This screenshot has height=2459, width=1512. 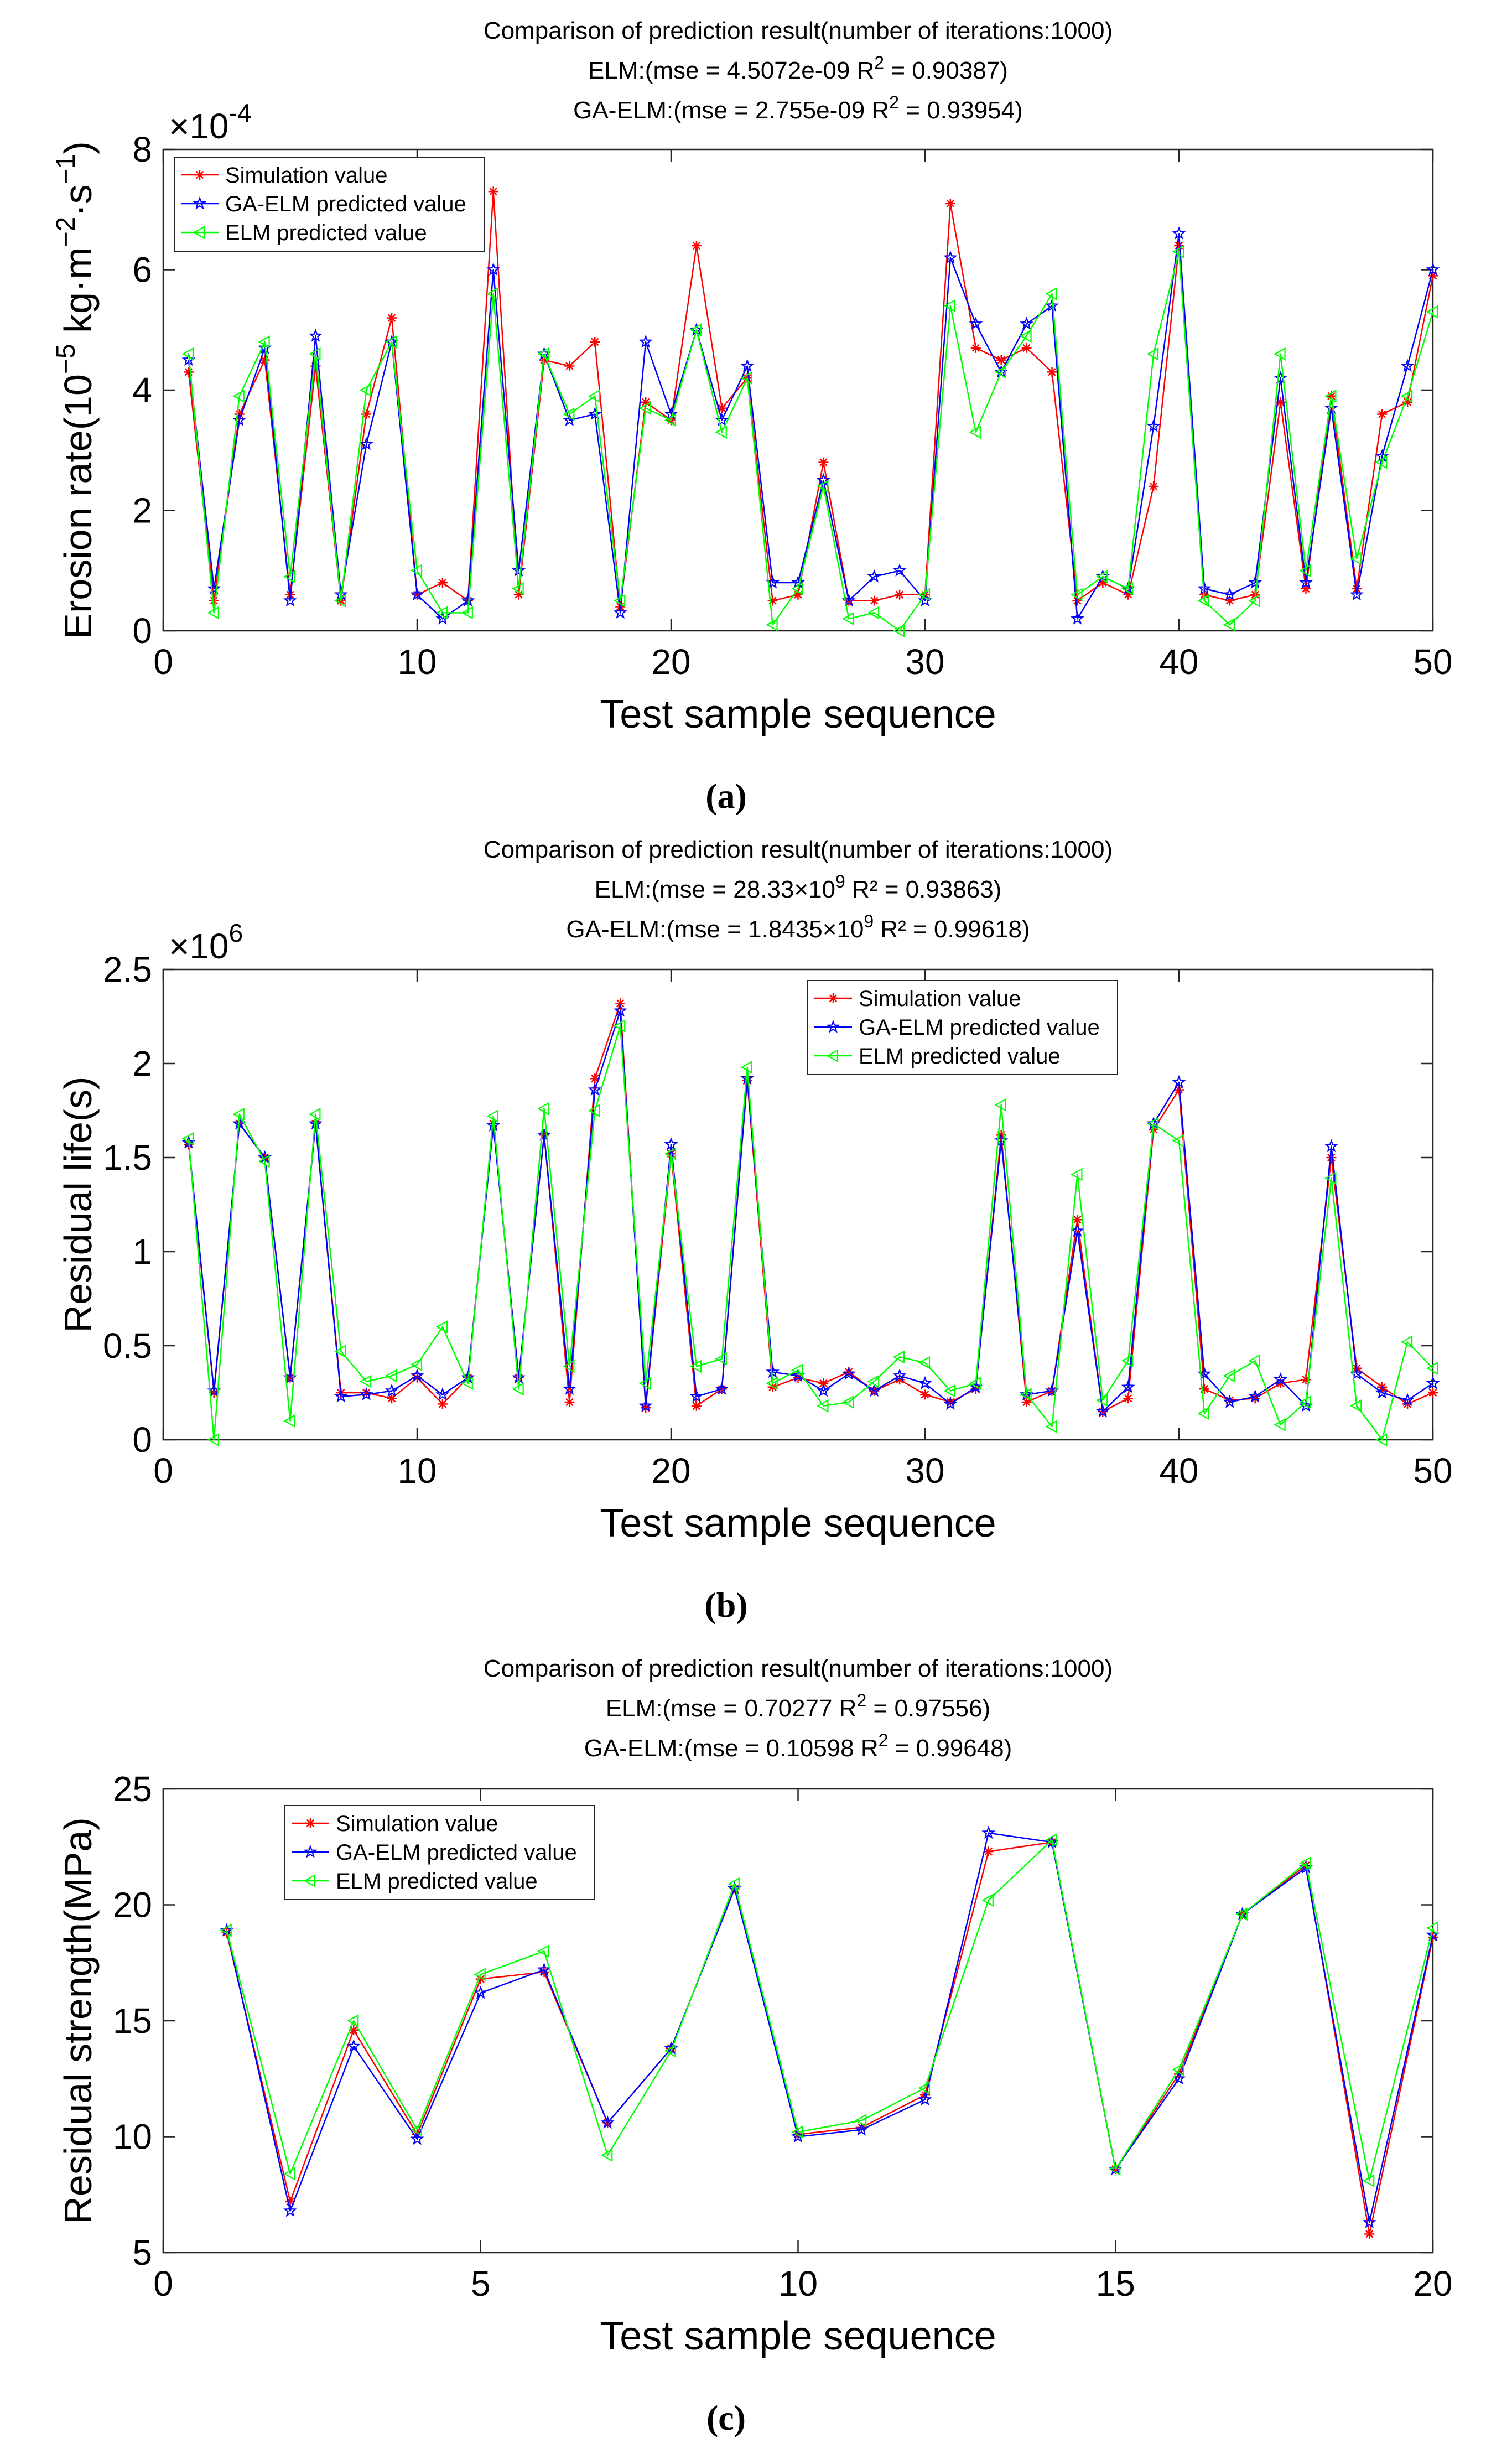 I want to click on y-tick-label: 20, so click(x=133, y=1905).